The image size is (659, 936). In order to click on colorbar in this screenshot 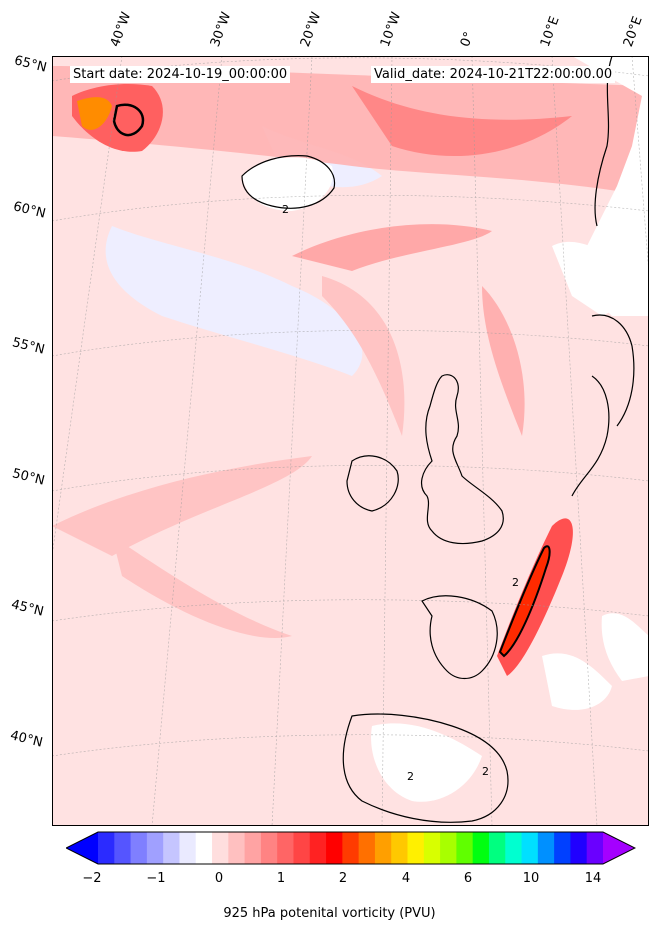, I will do `click(351, 848)`.